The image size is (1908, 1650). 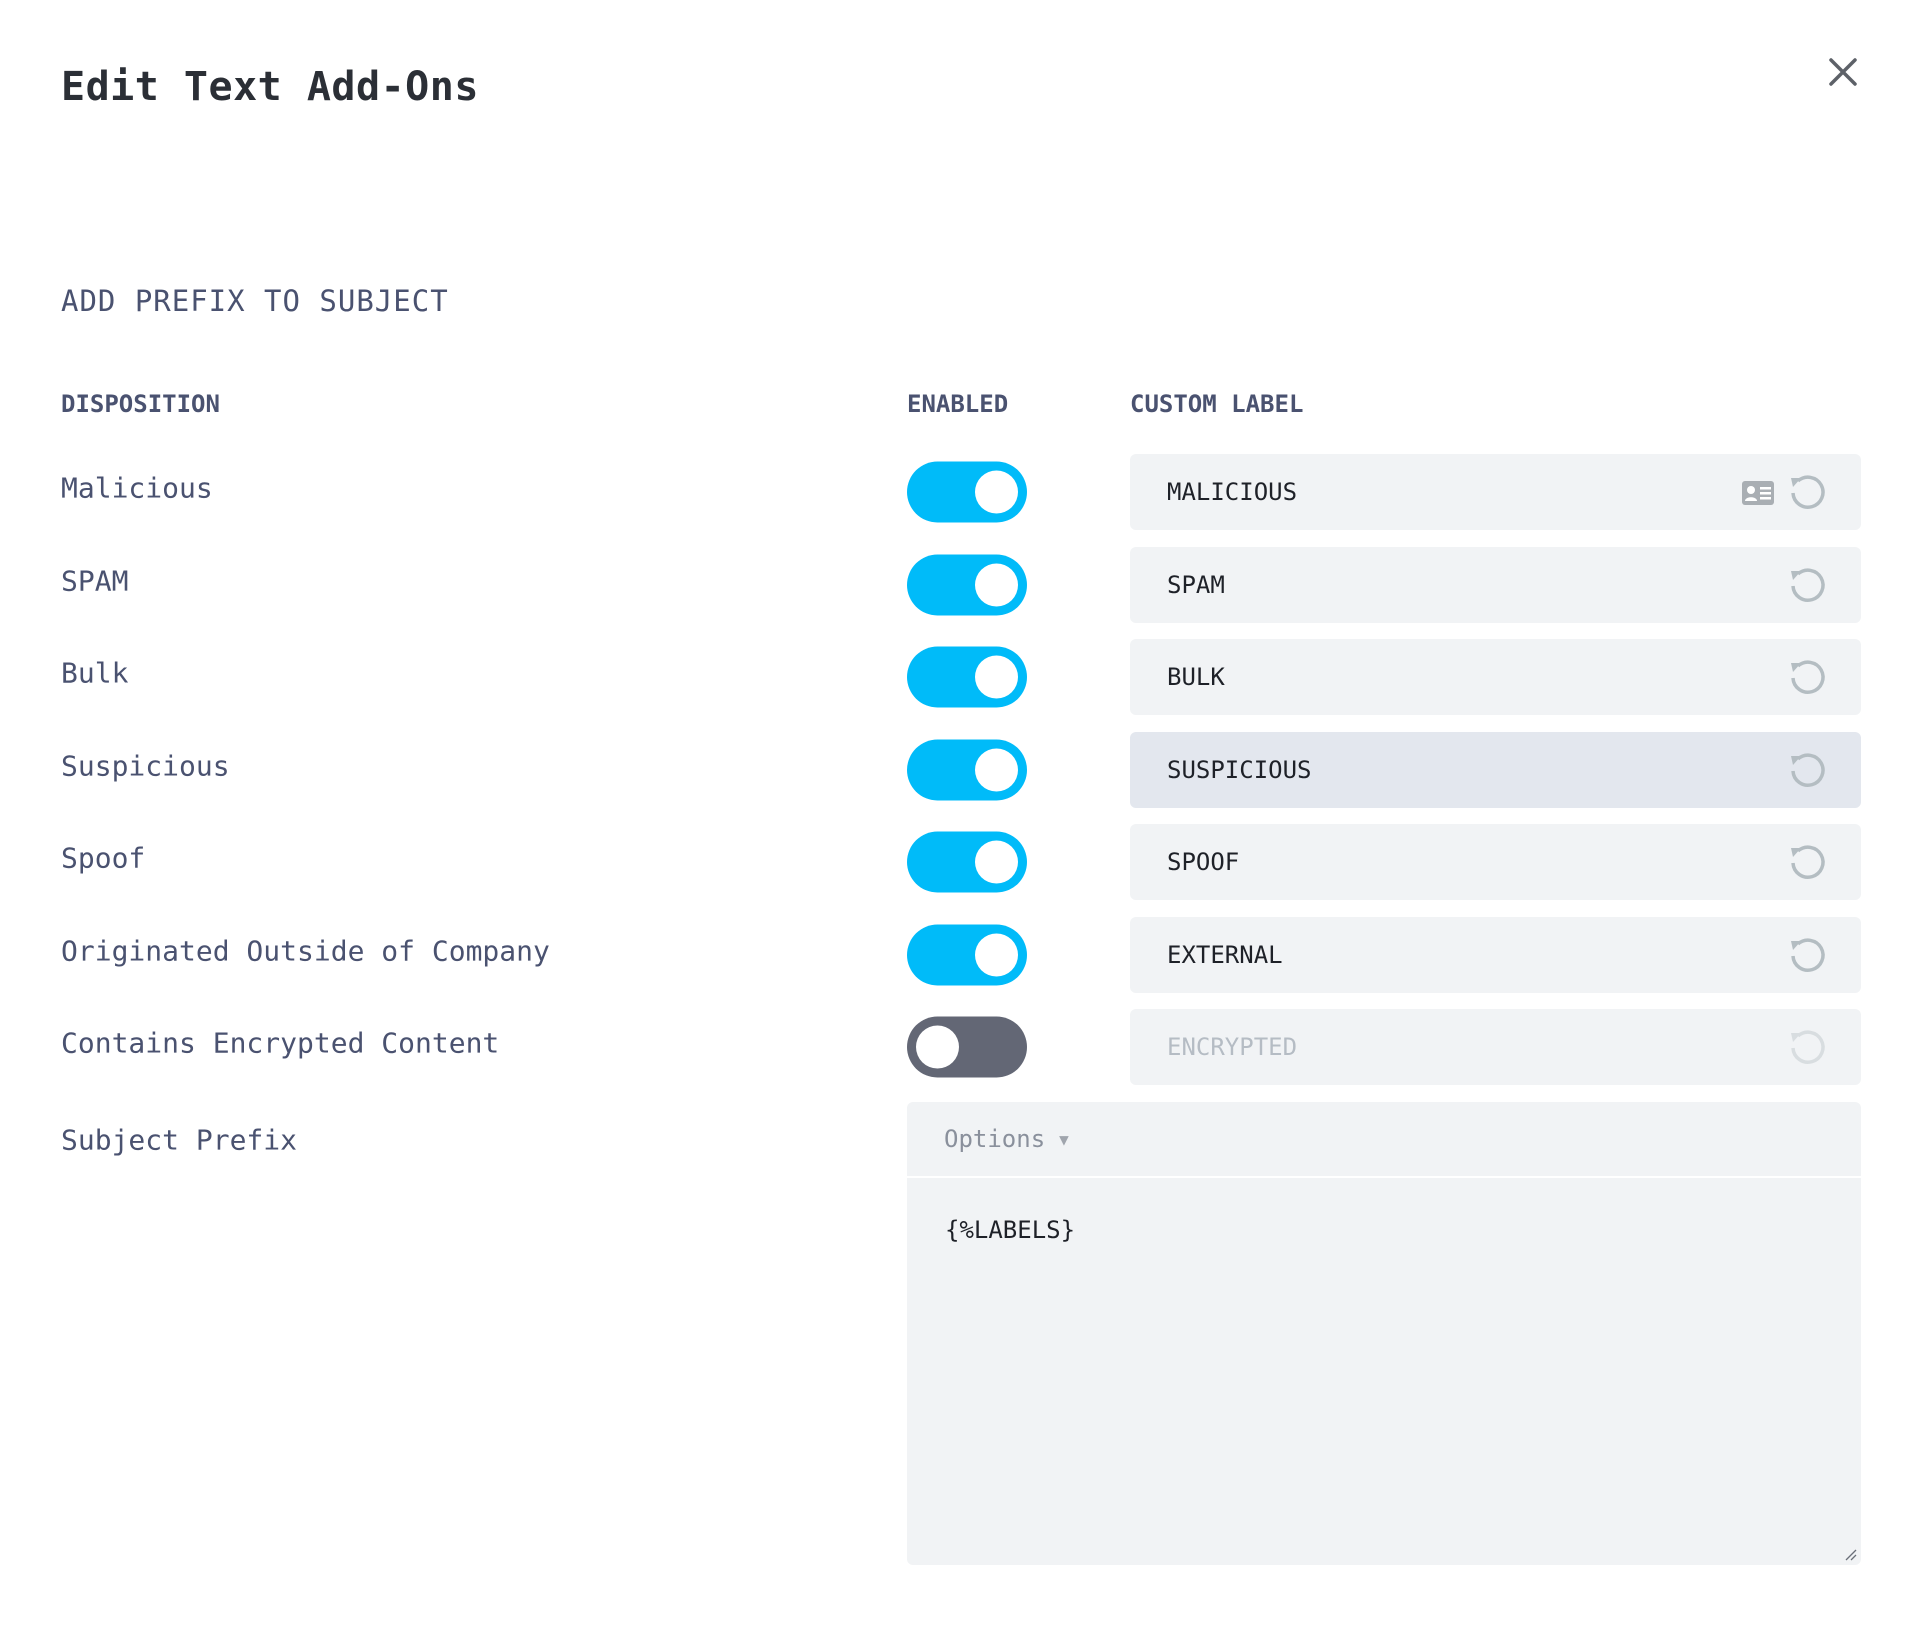 I want to click on contact-card-icon, so click(x=1758, y=493).